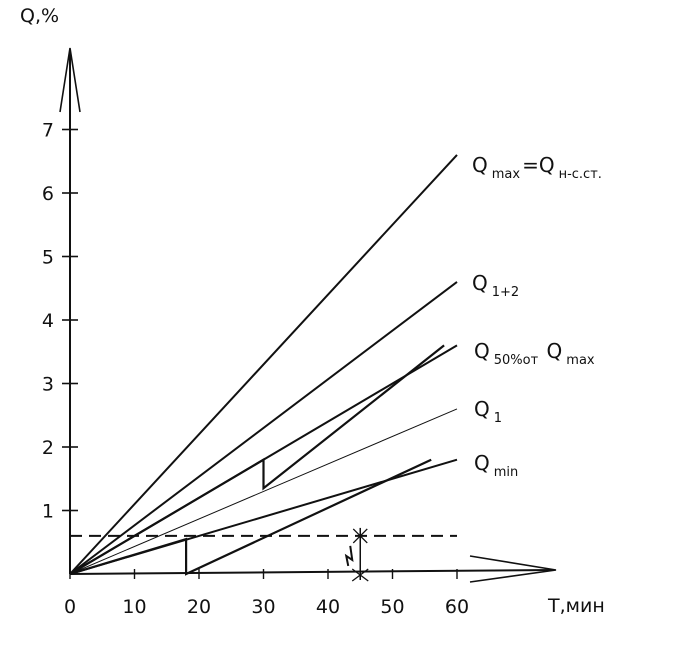 This screenshot has height=649, width=680. What do you see at coordinates (70, 607) in the screenshot?
I see `x-tick-label: 0` at bounding box center [70, 607].